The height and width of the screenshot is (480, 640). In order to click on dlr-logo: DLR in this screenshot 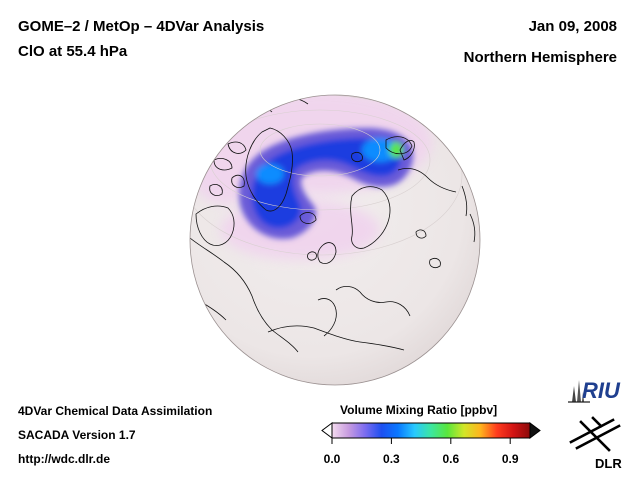, I will do `click(595, 443)`.